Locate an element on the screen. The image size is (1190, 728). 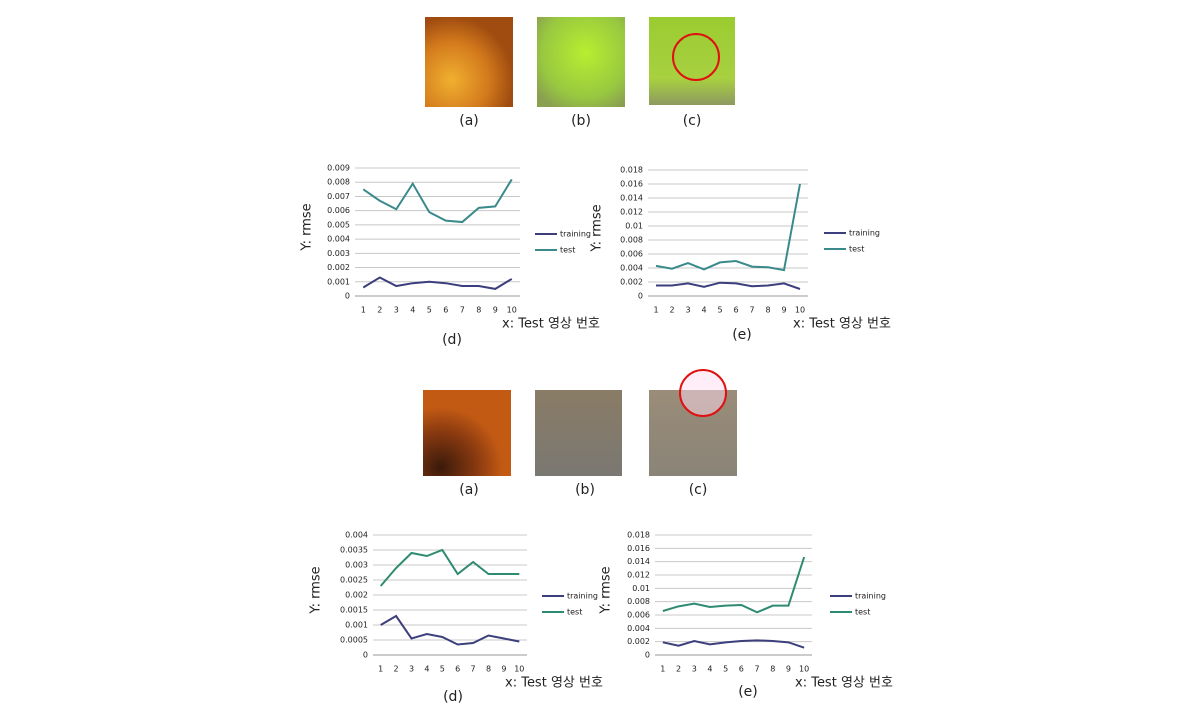
y-tick-label: 0.0005 is located at coordinates (354, 640).